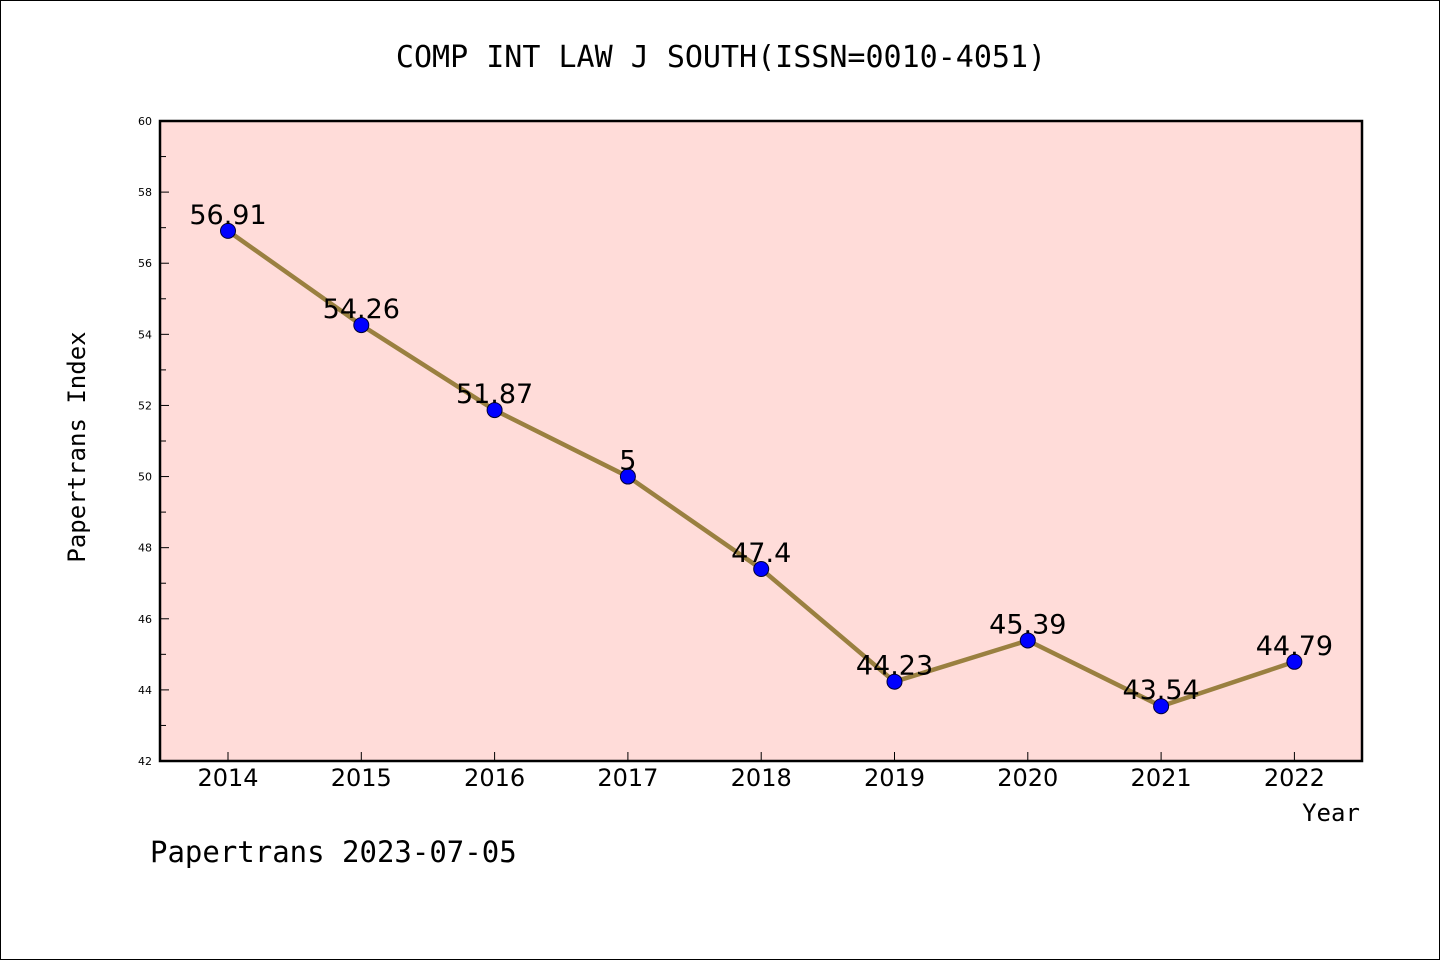 The height and width of the screenshot is (961, 1440). Describe the element at coordinates (1294, 778) in the screenshot. I see `x-tick-label: 2022` at that location.